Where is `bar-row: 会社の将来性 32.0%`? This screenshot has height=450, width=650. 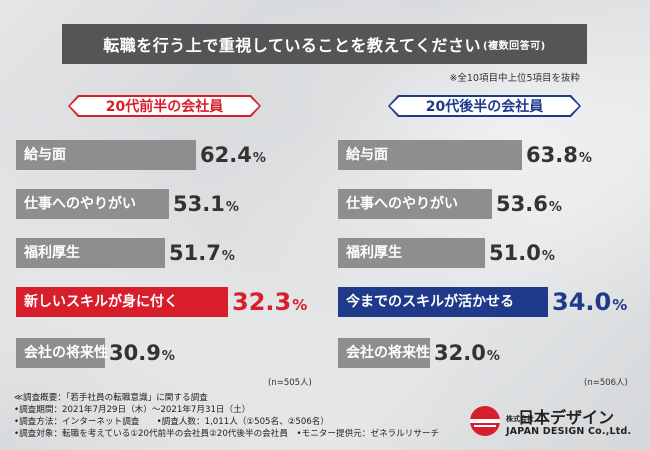 bar-row: 会社の将来性 32.0% is located at coordinates (483, 353).